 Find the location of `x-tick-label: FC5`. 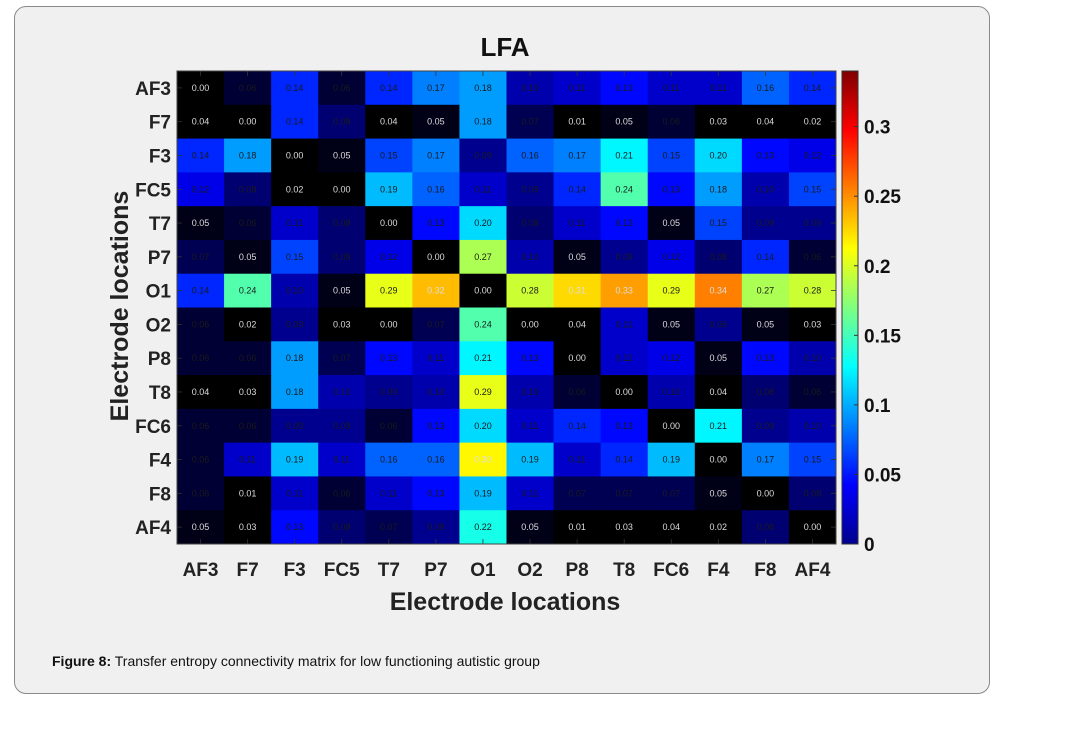

x-tick-label: FC5 is located at coordinates (342, 570).